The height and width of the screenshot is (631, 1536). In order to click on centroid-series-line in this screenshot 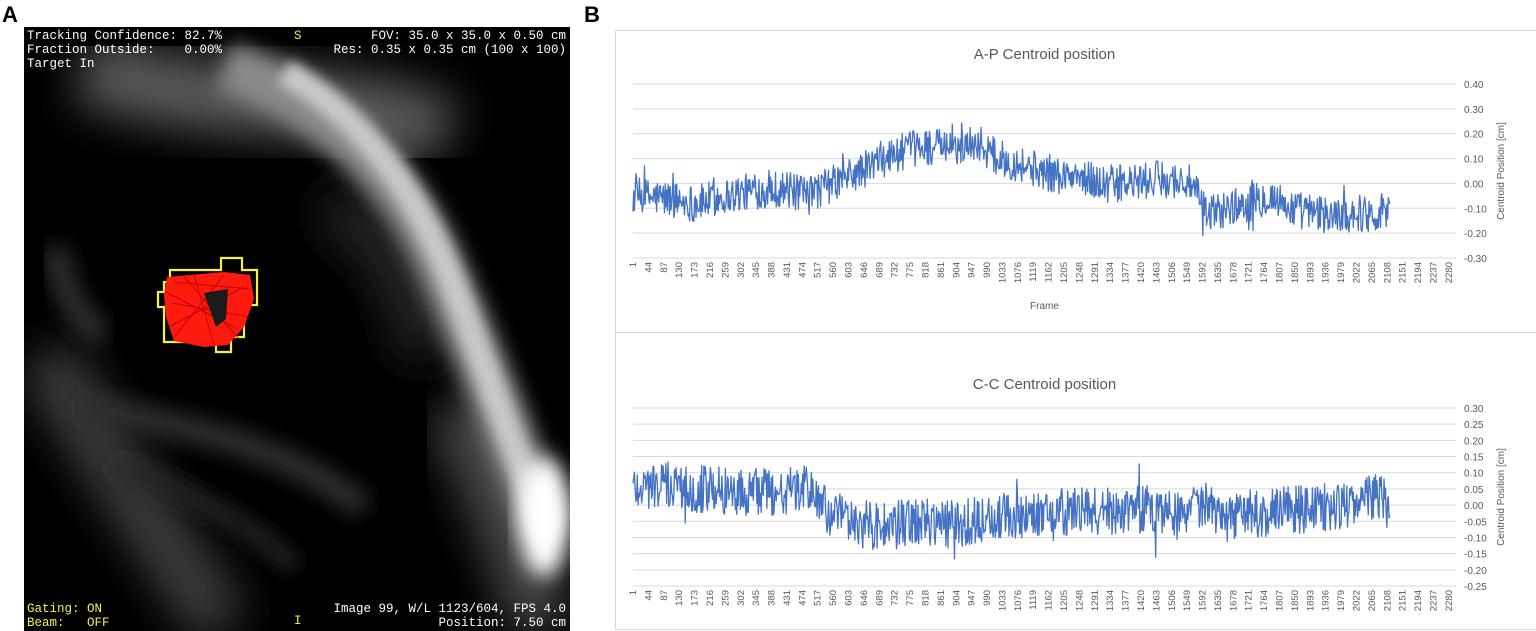, I will do `click(1011, 510)`.